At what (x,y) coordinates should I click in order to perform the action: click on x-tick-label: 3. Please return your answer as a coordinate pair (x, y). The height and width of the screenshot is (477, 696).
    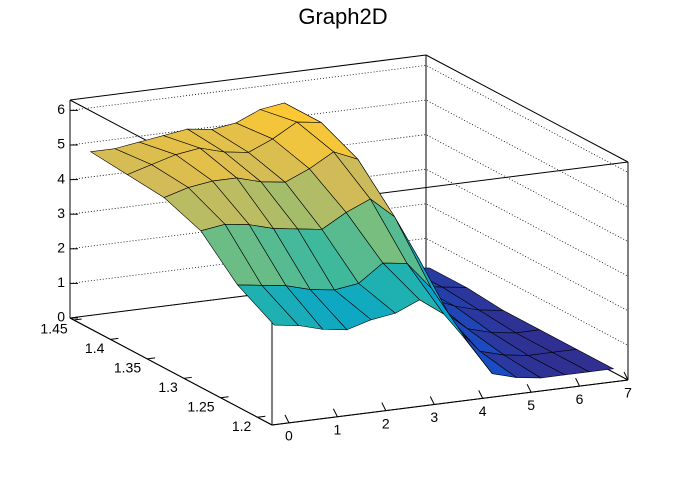
    Looking at the image, I should click on (434, 417).